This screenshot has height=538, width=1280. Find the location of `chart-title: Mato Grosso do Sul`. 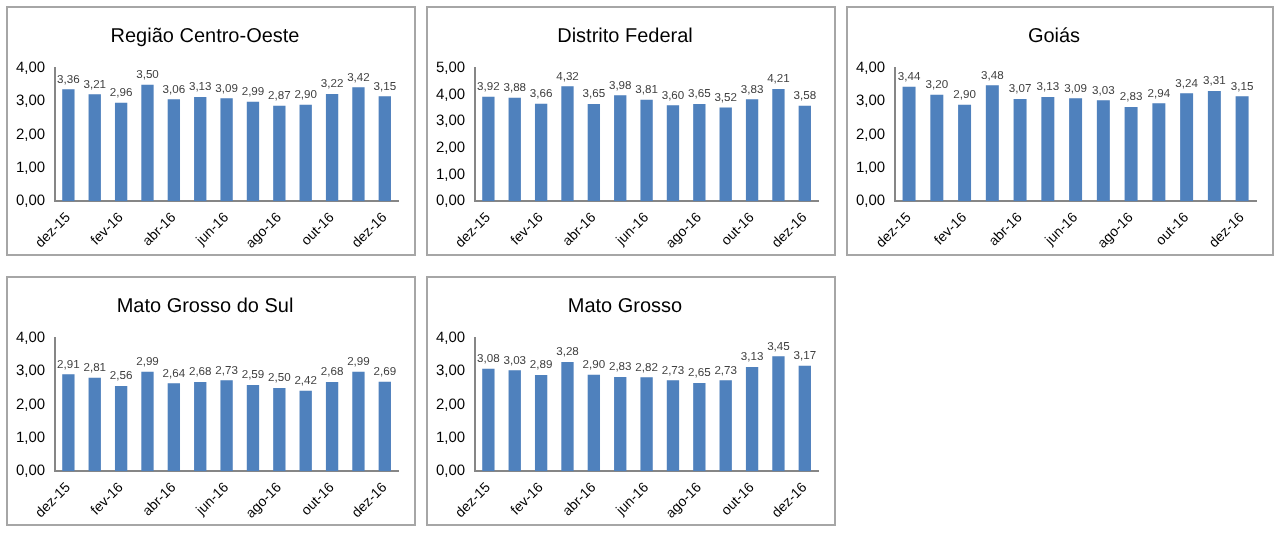

chart-title: Mato Grosso do Sul is located at coordinates (205, 306).